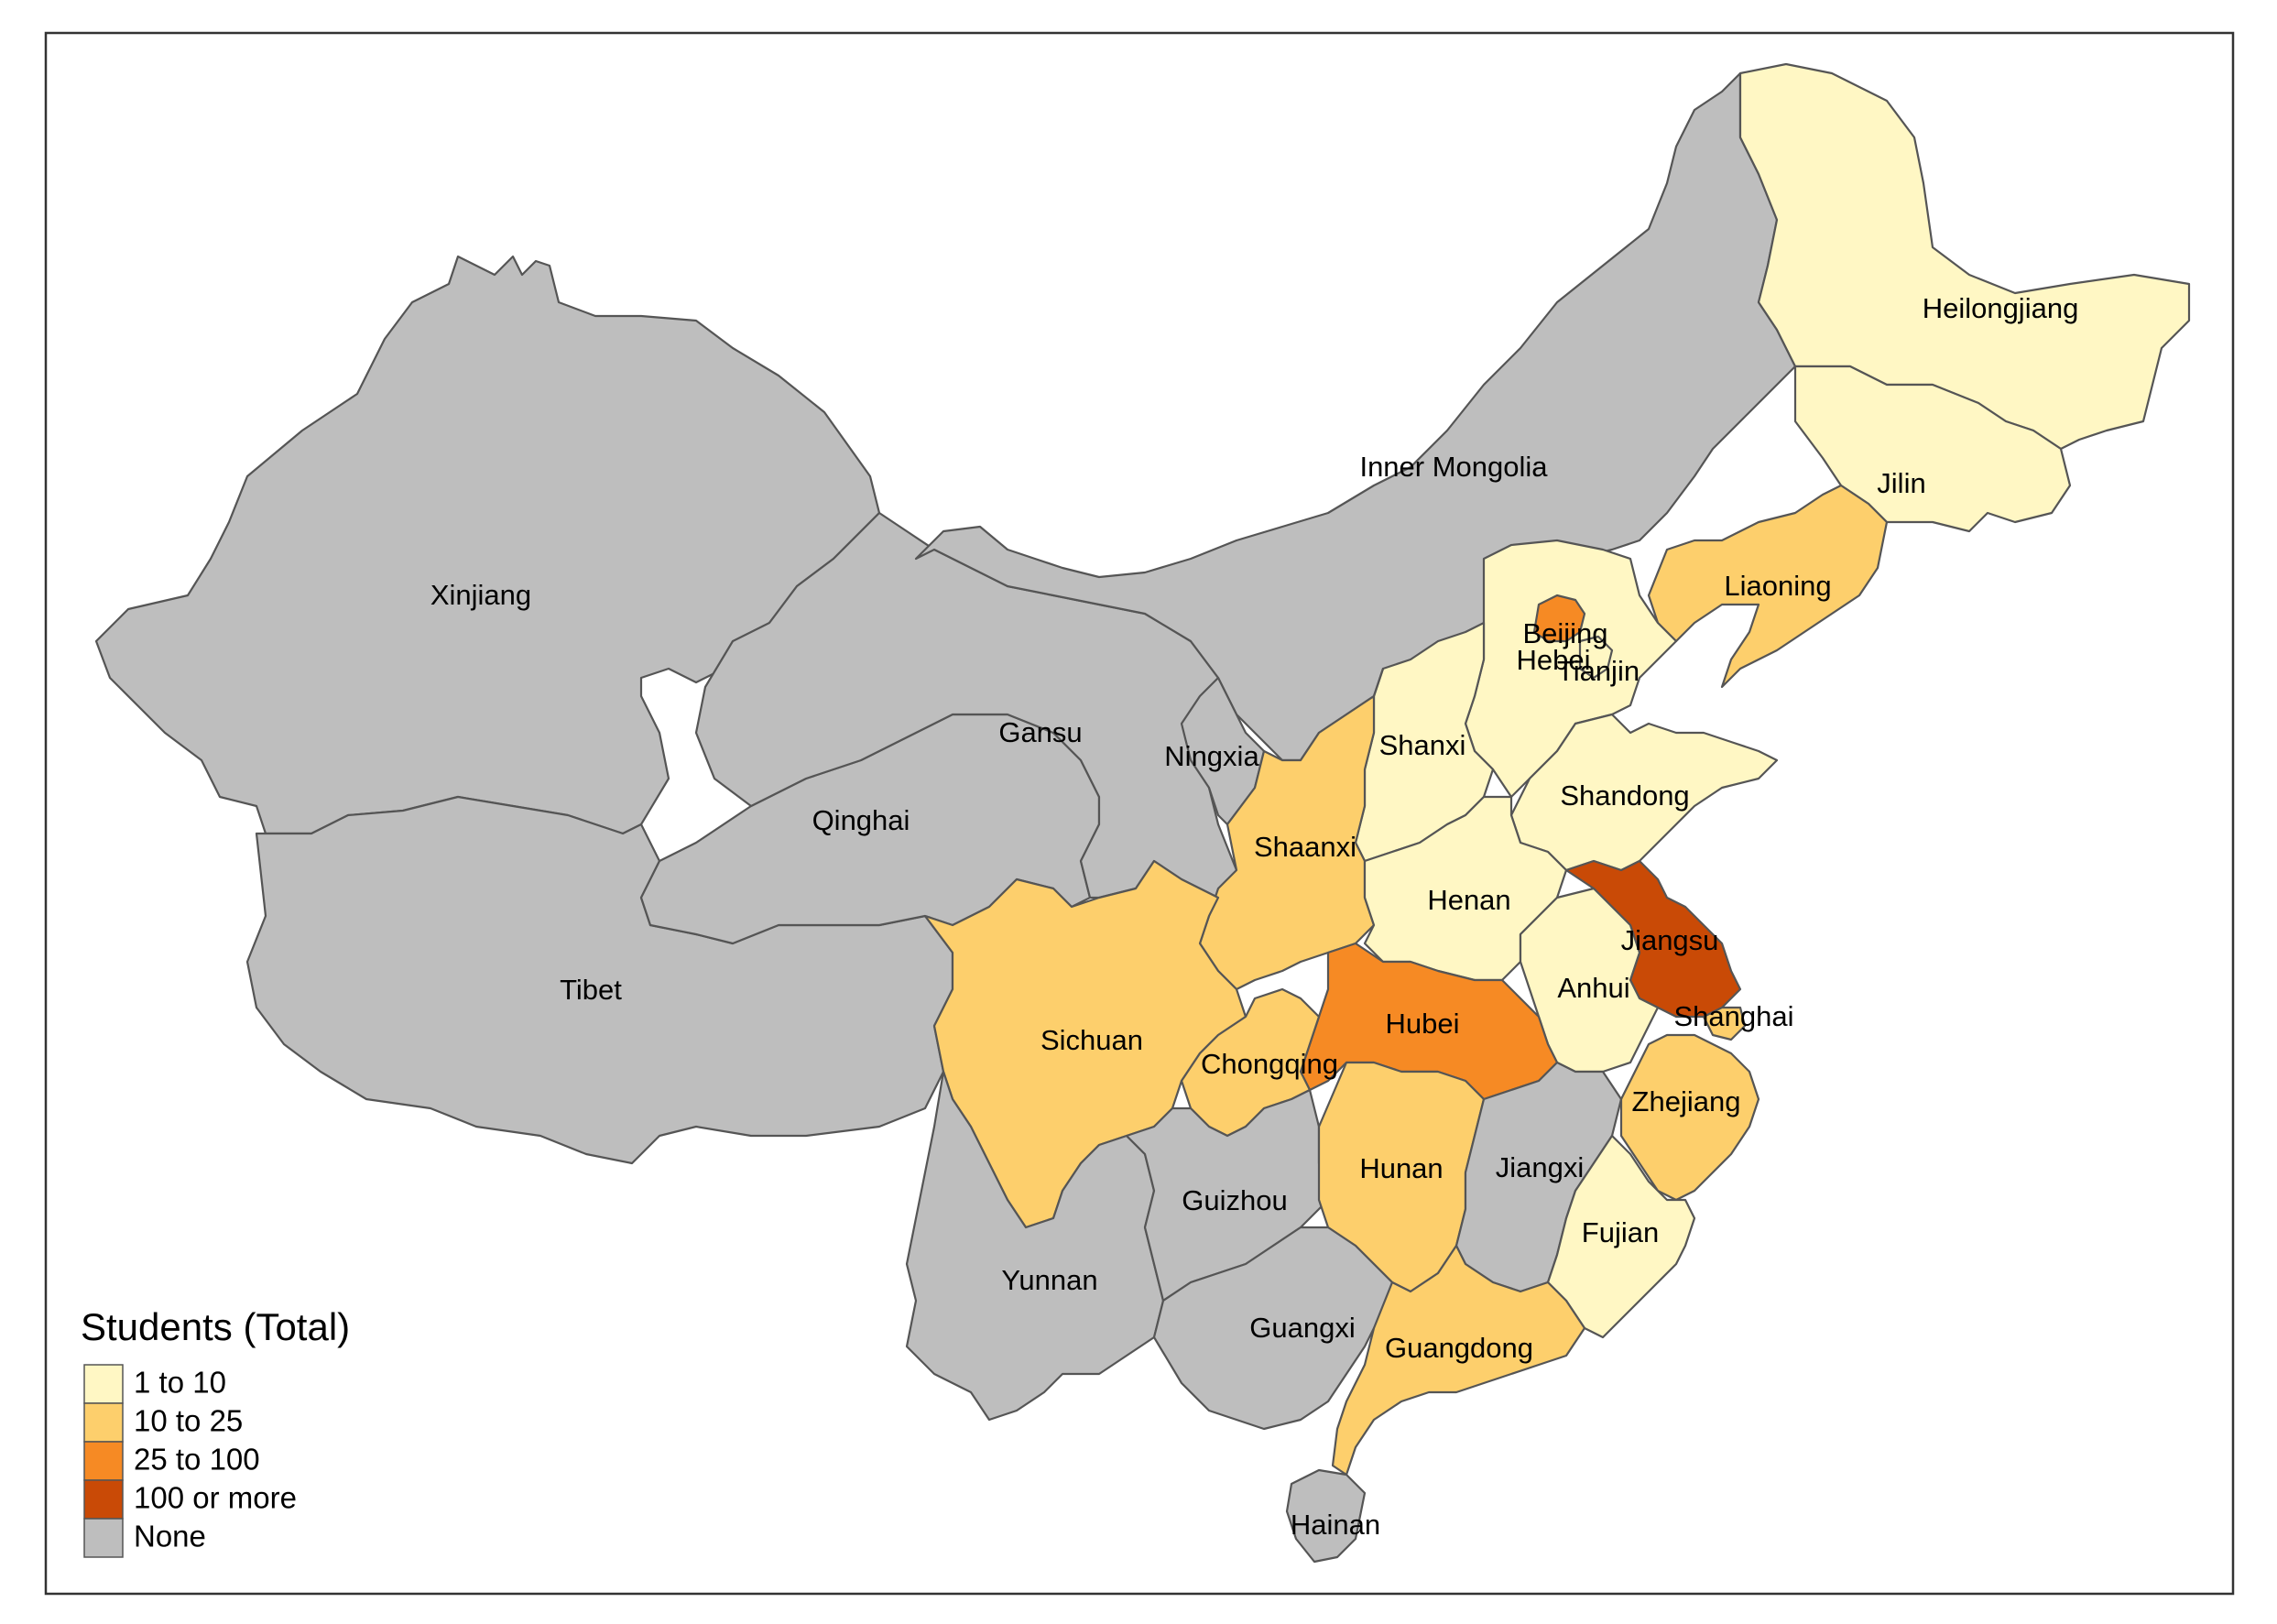 The height and width of the screenshot is (1624, 2277). What do you see at coordinates (1670, 940) in the screenshot?
I see `label-jiangsu: Jiangsu` at bounding box center [1670, 940].